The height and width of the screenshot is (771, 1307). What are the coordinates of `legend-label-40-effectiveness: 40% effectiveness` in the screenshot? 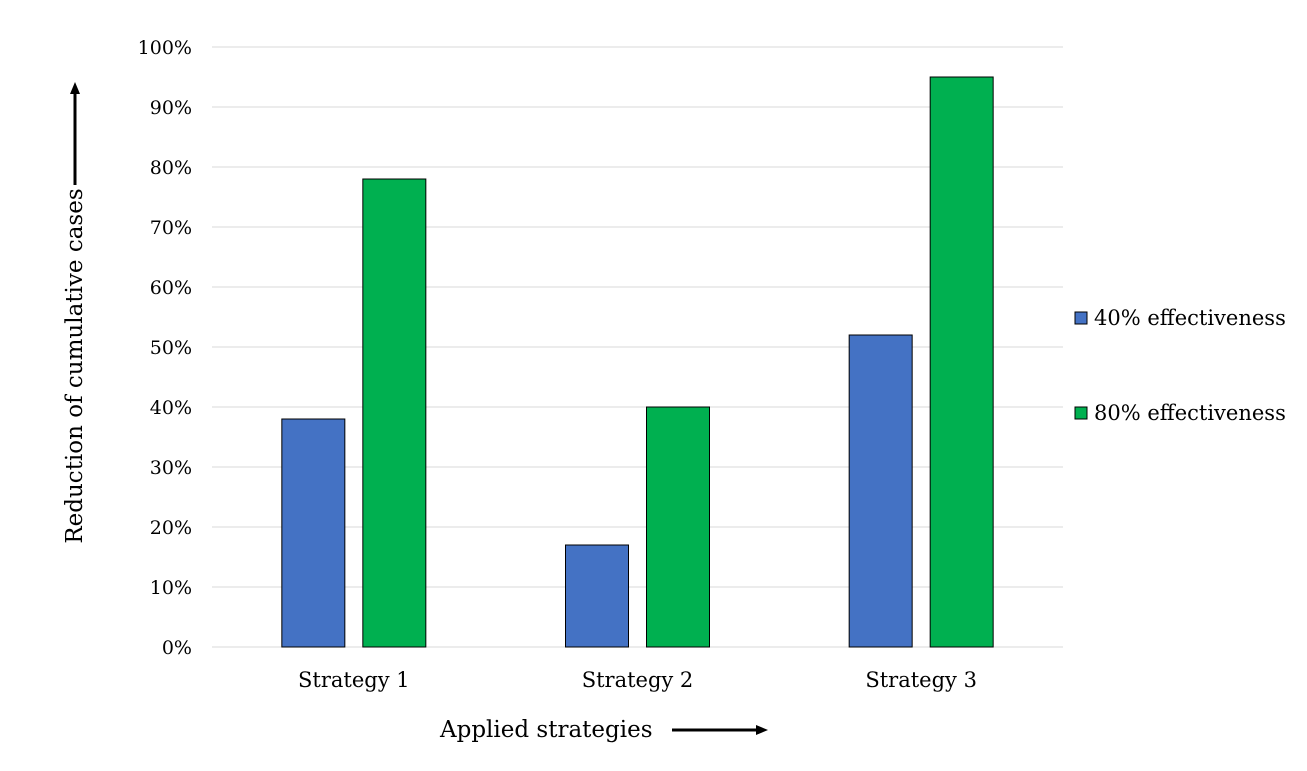 It's located at (1190, 318).